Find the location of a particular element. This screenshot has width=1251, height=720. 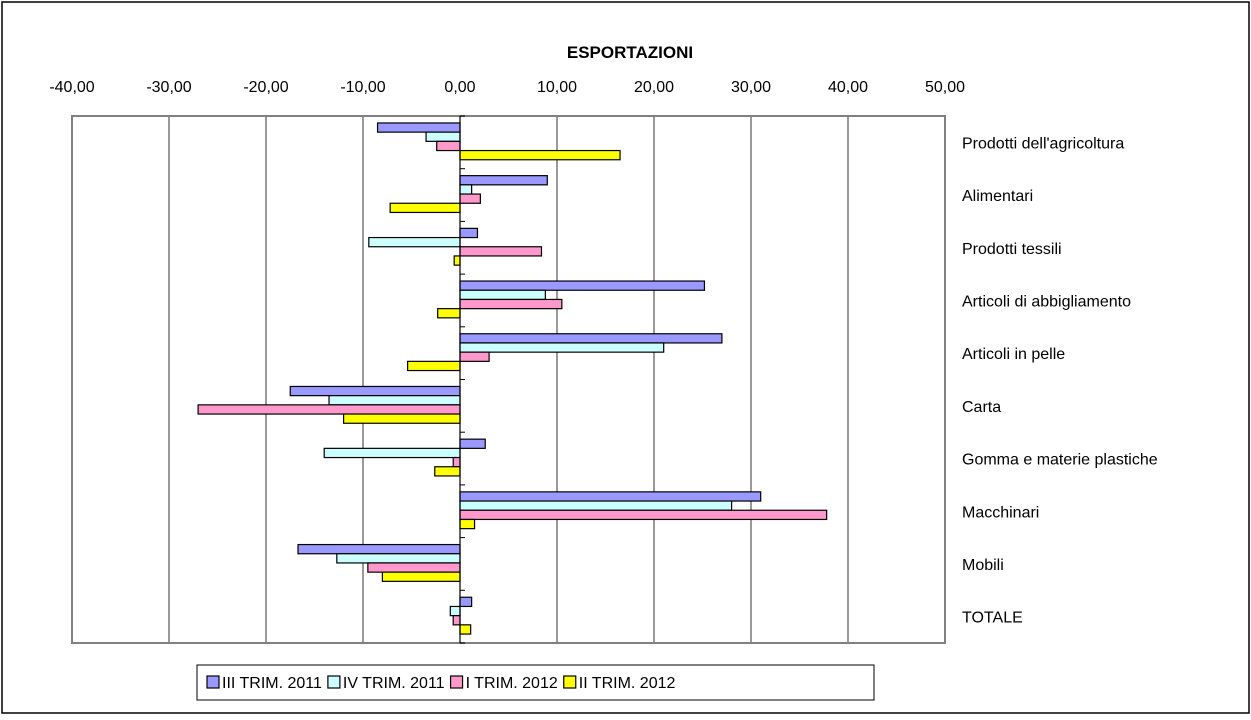

x-tick-label: -10,00 is located at coordinates (362, 87).